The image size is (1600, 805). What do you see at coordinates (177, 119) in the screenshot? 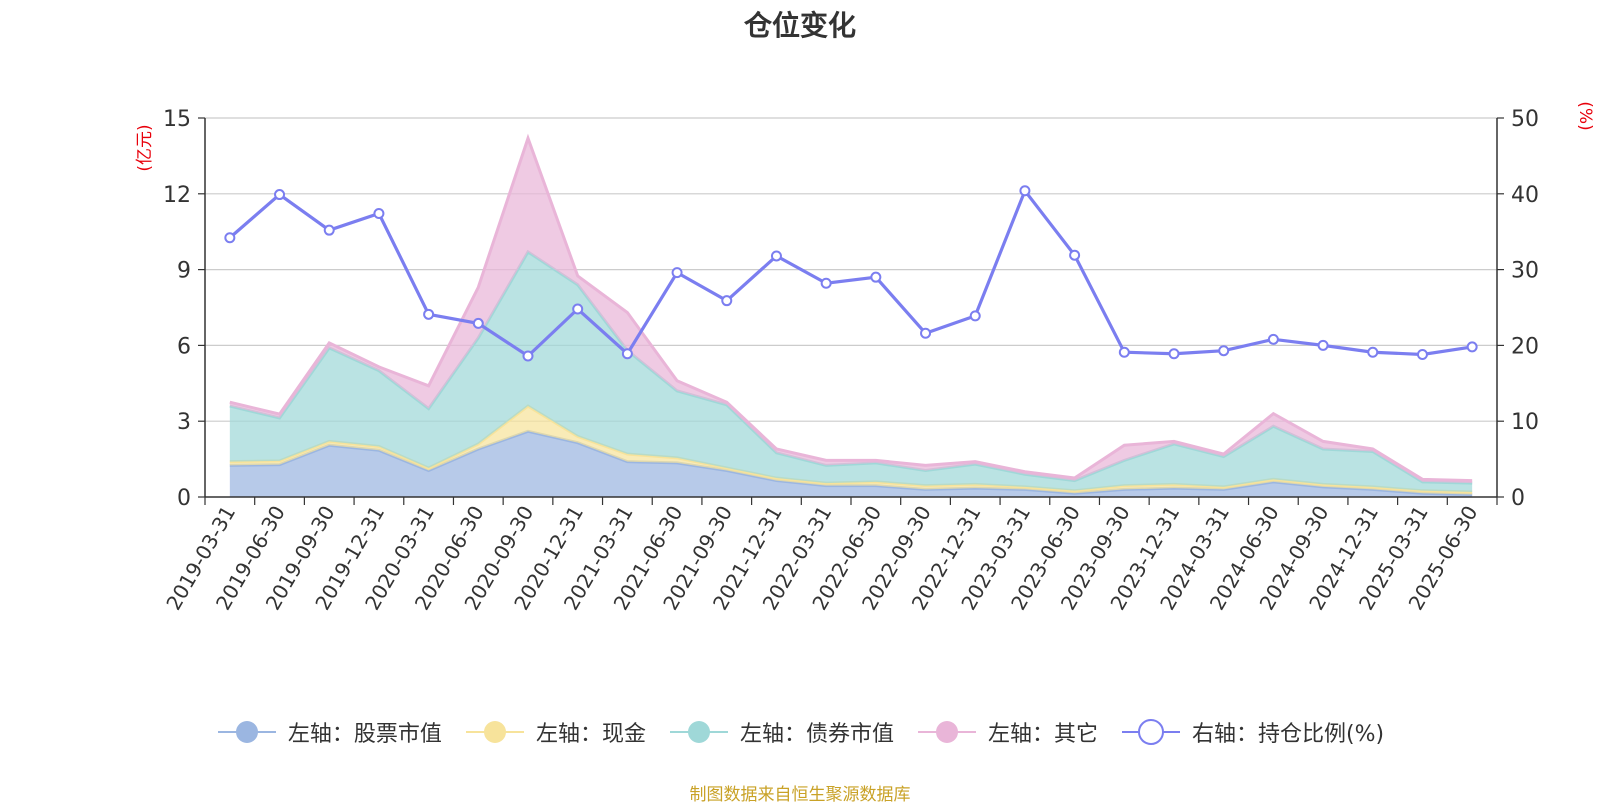
I see `left-tick-label: 15` at bounding box center [177, 119].